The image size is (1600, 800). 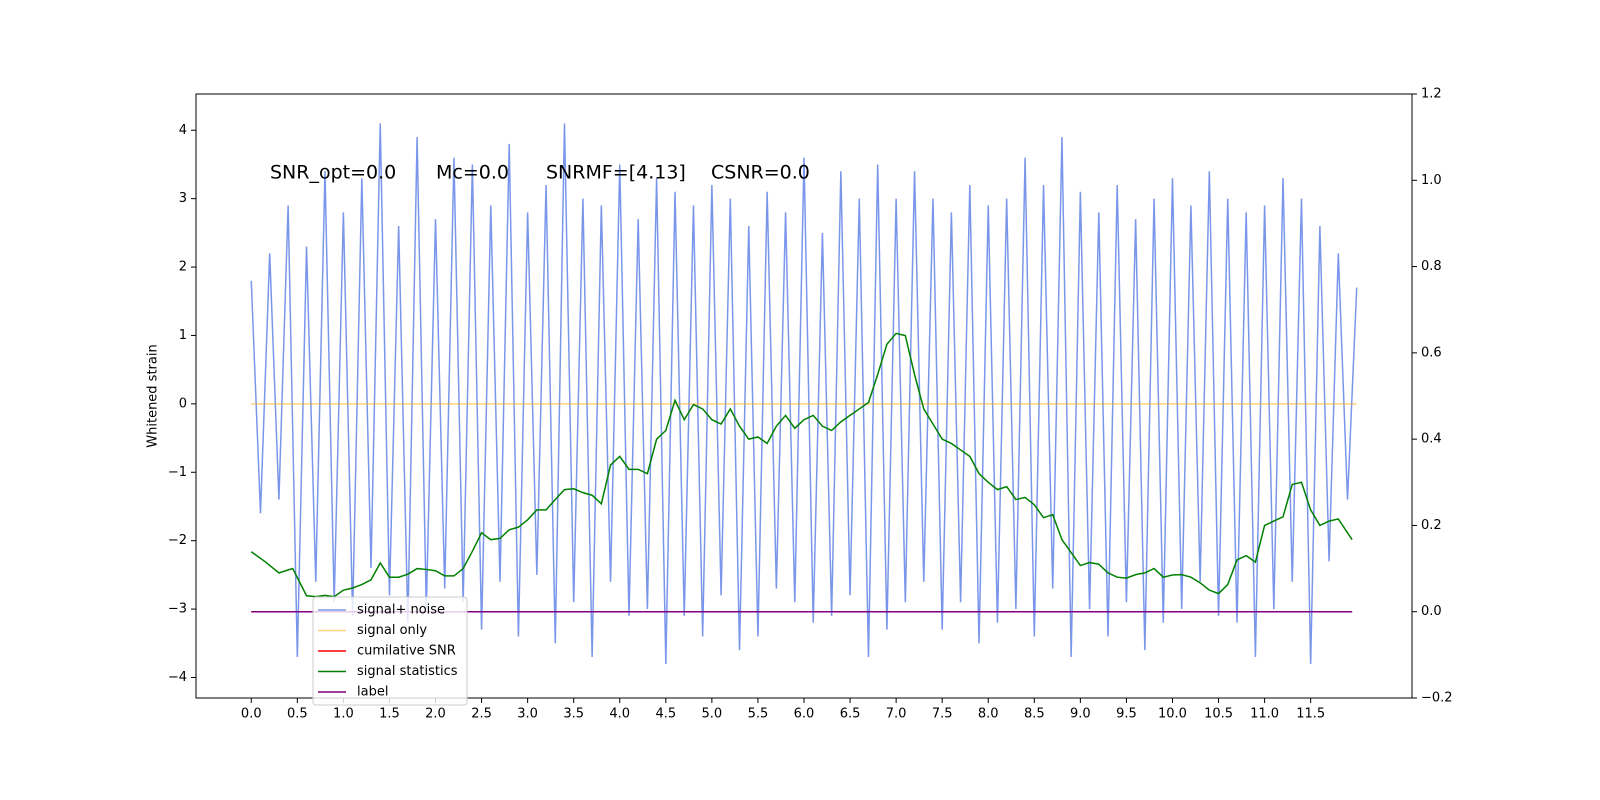 I want to click on x-tick-label: 0.0, so click(x=251, y=714).